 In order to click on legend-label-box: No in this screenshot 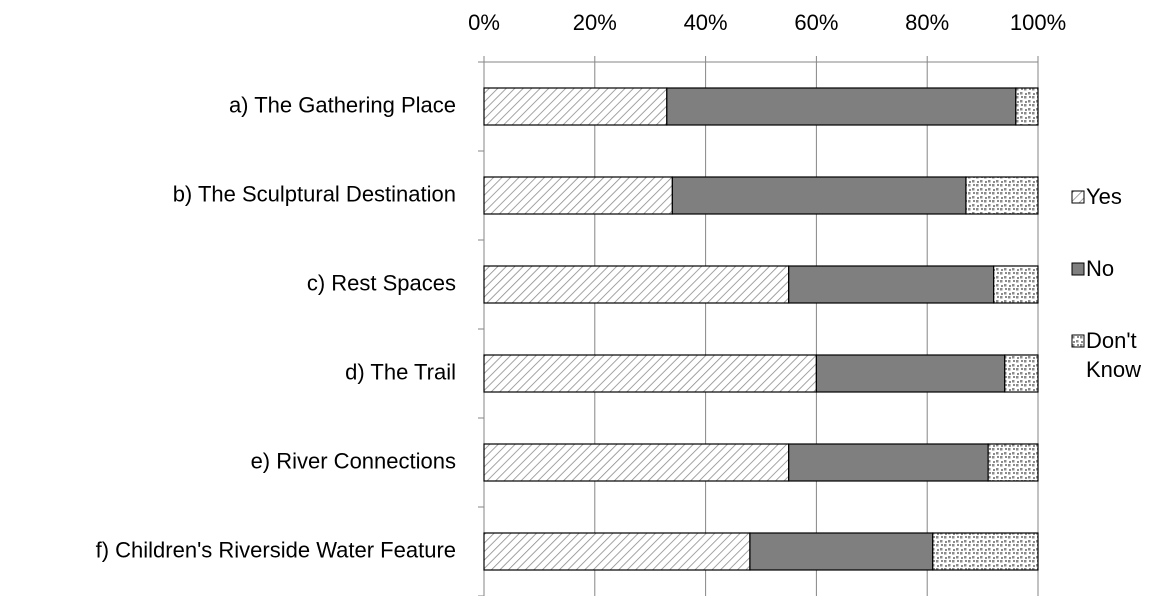, I will do `click(1100, 268)`.